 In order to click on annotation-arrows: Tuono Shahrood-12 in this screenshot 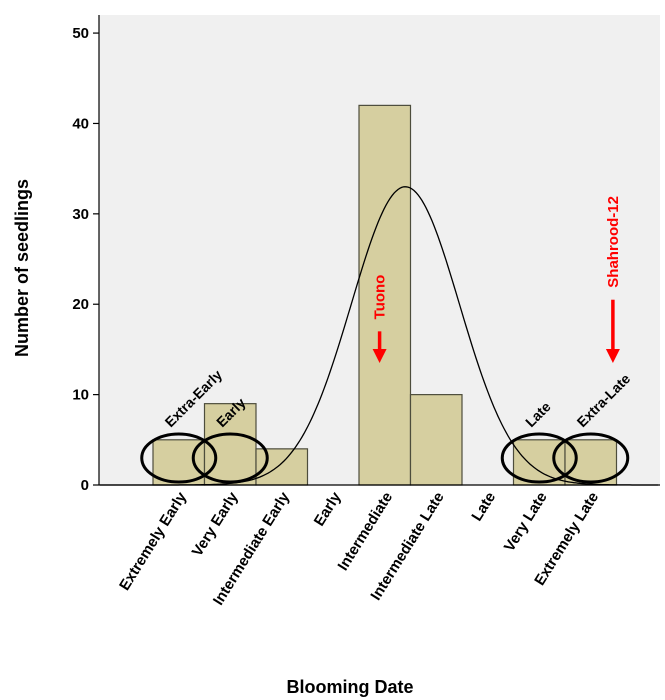, I will do `click(497, 279)`.